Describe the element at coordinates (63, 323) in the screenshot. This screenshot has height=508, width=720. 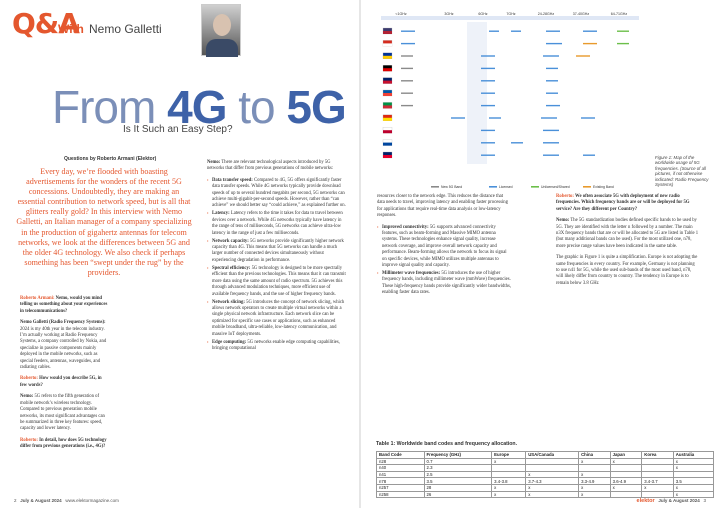
I see `answer-1-speaker: Nemo Galletti (Radio Frequency Systems):` at that location.